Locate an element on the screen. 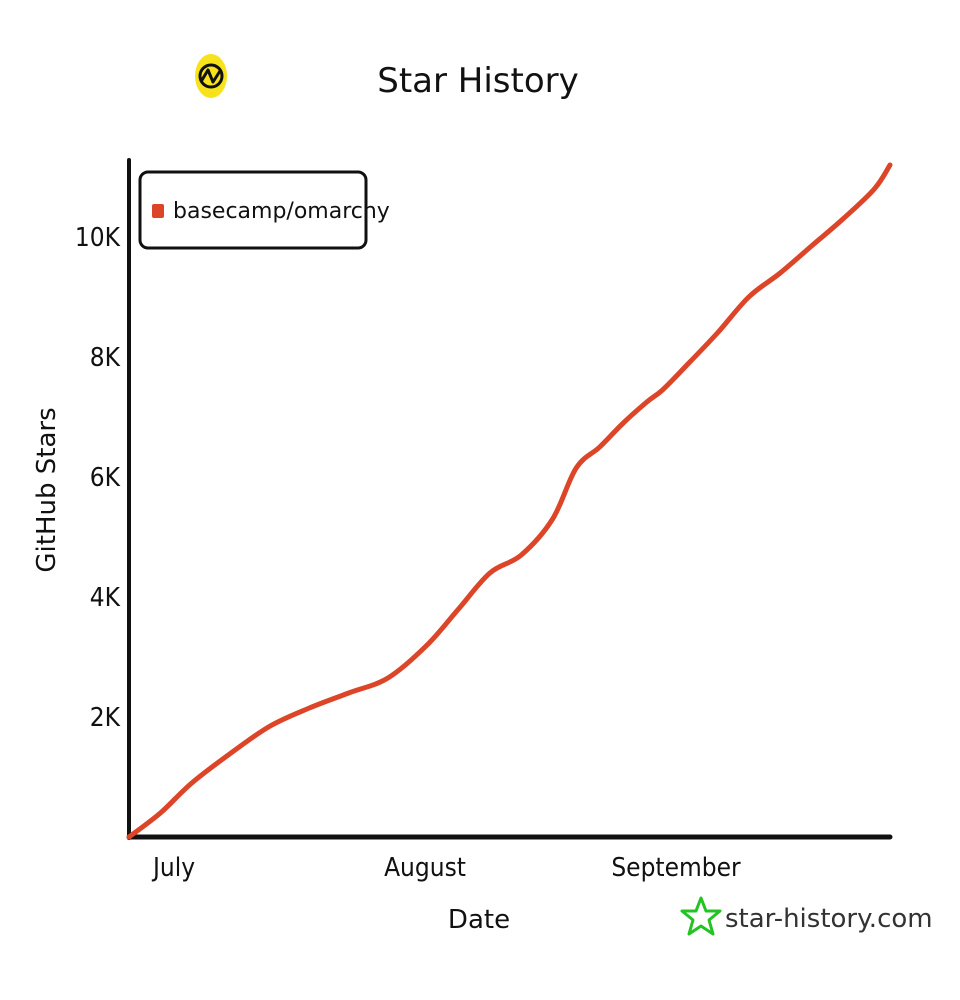 The image size is (960, 1000). legend: basecamp/omarchy is located at coordinates (264, 210).